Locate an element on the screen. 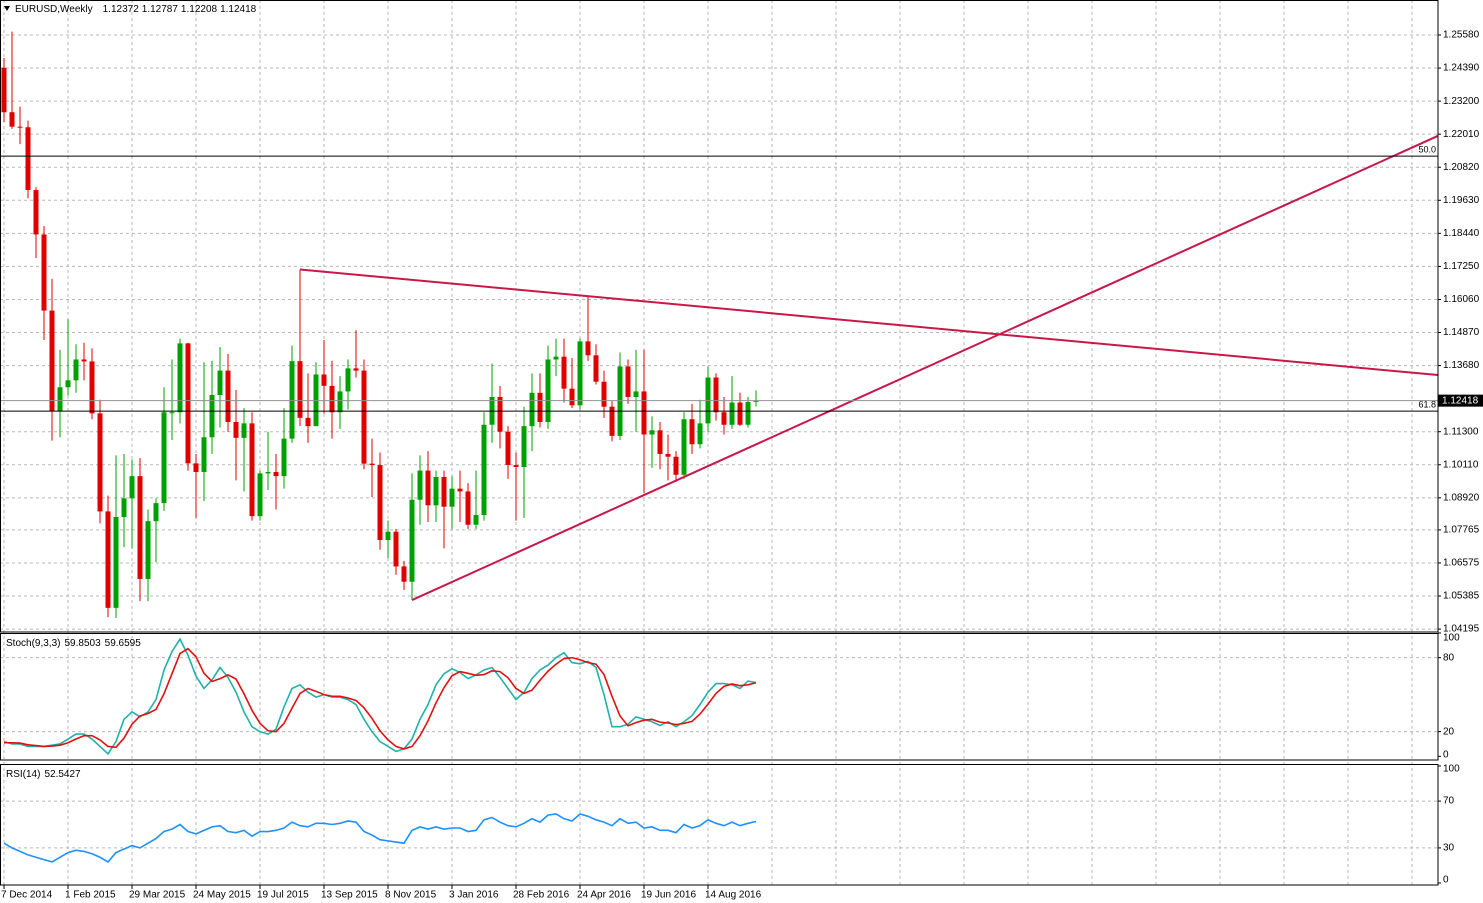  indicator-line is located at coordinates (380, 698).